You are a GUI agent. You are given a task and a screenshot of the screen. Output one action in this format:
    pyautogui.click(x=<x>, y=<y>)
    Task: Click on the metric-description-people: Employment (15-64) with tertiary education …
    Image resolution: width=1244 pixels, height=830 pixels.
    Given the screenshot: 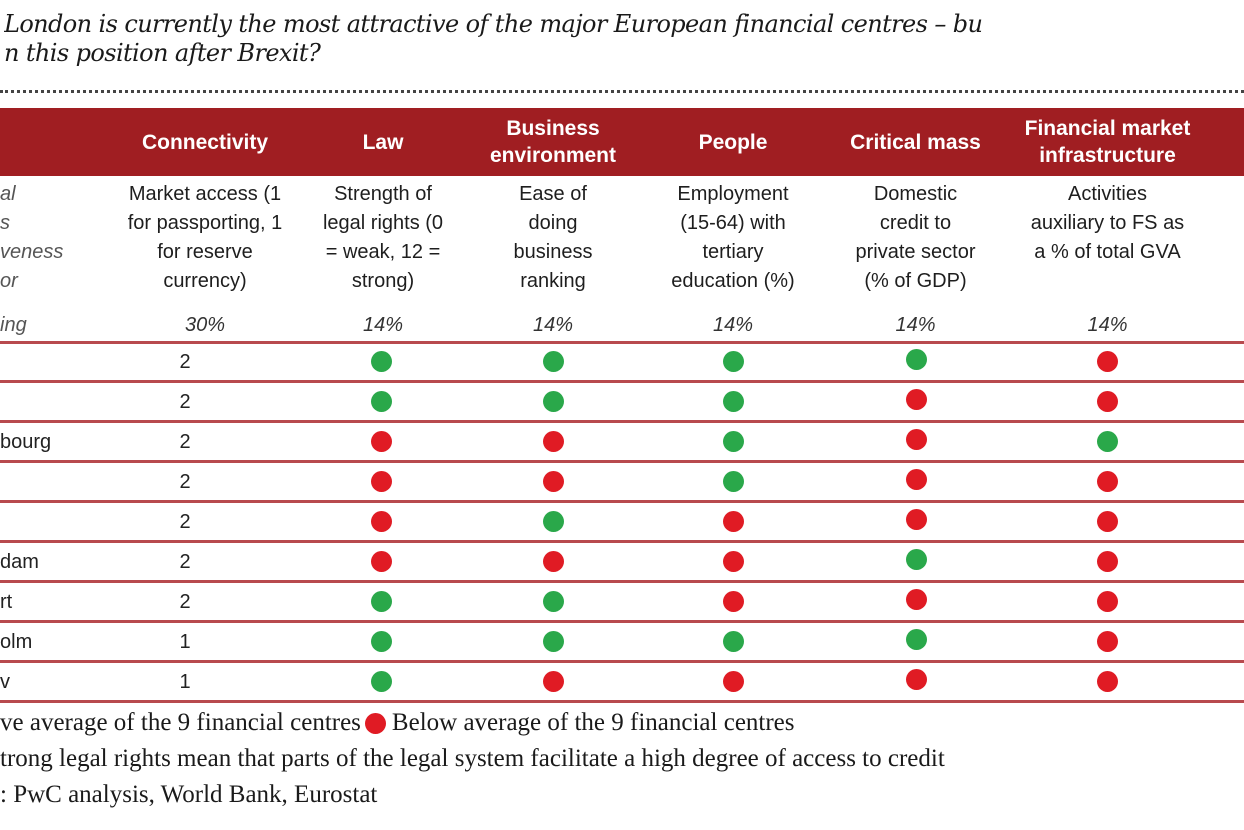 What is the action you would take?
    pyautogui.click(x=733, y=237)
    